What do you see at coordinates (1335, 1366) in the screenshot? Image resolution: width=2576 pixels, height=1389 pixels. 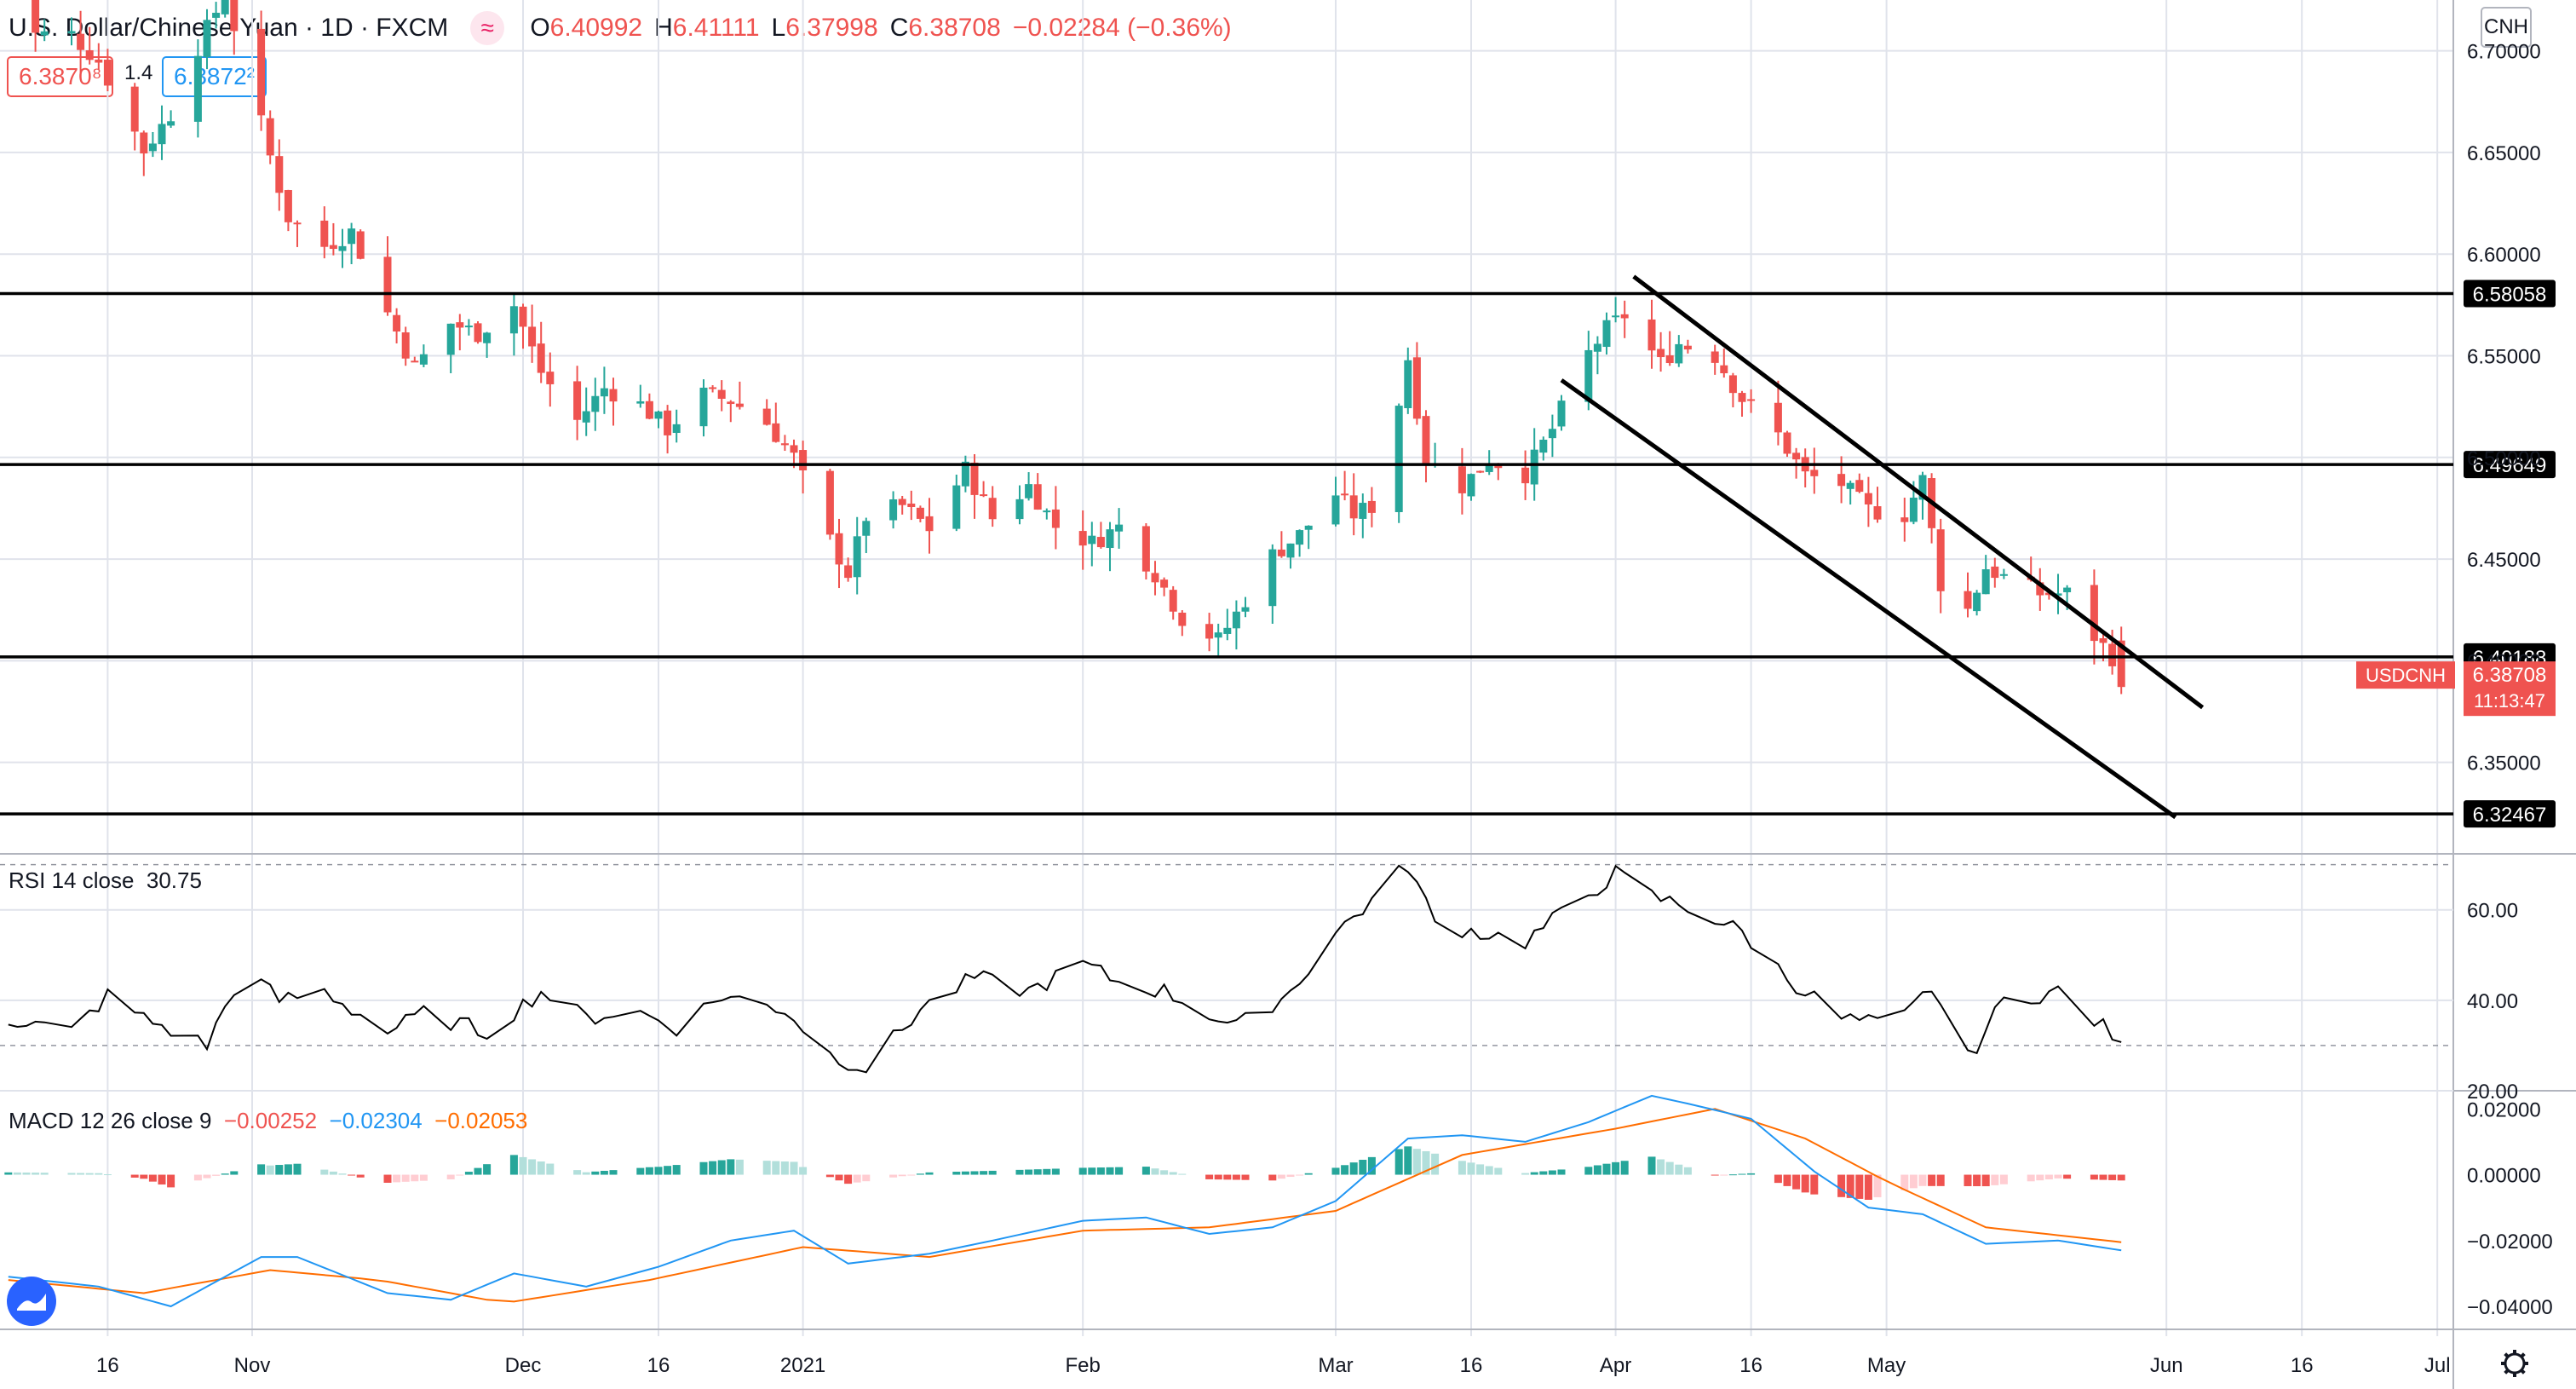 I see `time-tick: Mar` at bounding box center [1335, 1366].